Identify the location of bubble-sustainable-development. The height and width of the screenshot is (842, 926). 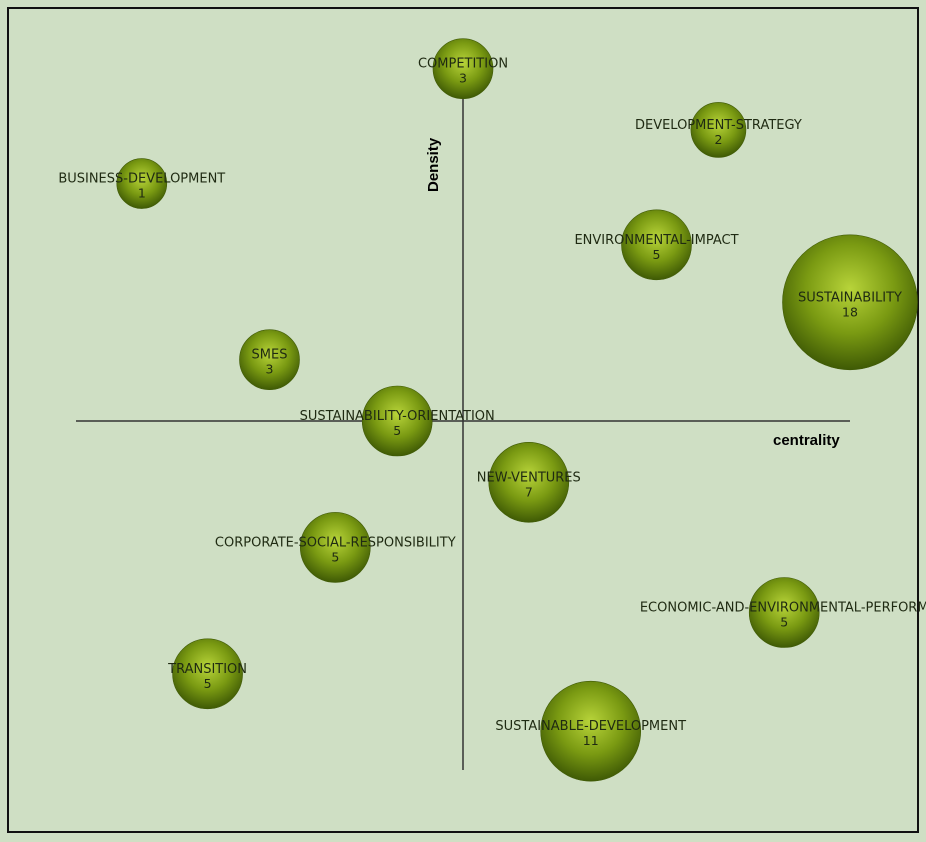
(591, 731).